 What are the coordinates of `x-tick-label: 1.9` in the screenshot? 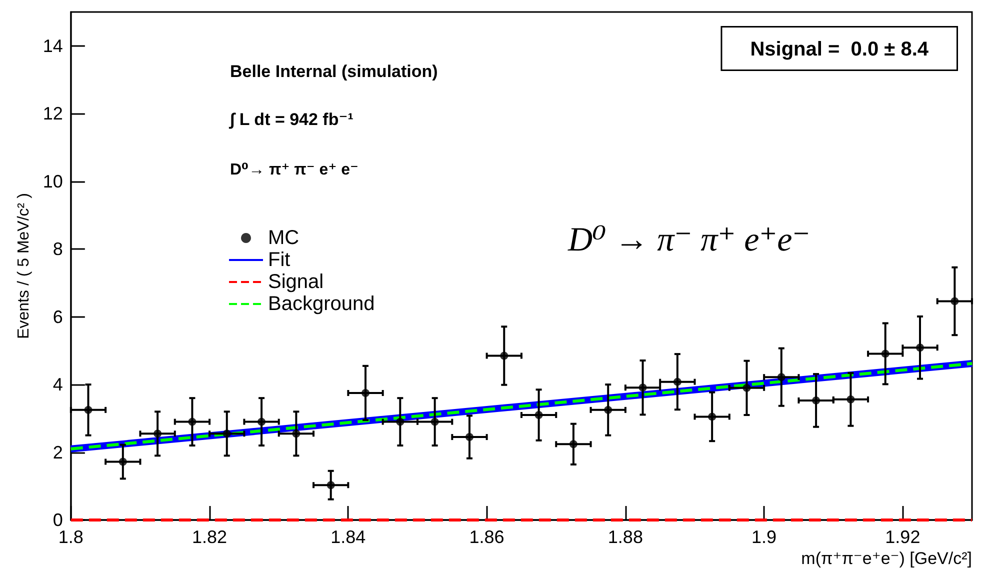 It's located at (764, 537).